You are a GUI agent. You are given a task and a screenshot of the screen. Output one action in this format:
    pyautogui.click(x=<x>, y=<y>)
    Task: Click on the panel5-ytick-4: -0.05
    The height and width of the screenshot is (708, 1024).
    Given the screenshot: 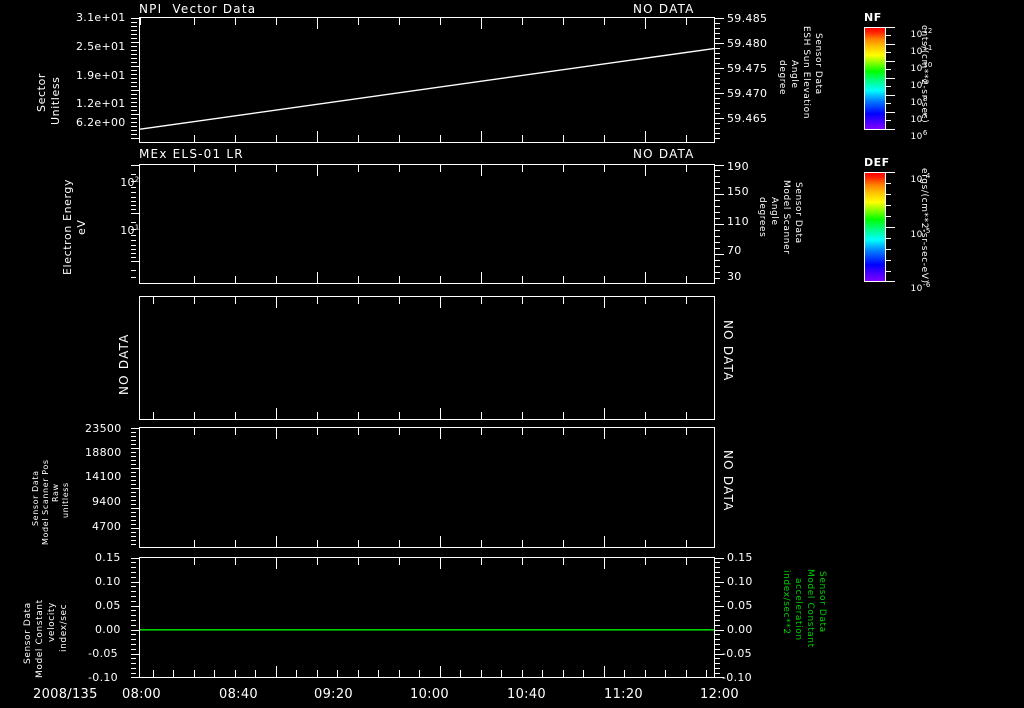 What is the action you would take?
    pyautogui.click(x=103, y=653)
    